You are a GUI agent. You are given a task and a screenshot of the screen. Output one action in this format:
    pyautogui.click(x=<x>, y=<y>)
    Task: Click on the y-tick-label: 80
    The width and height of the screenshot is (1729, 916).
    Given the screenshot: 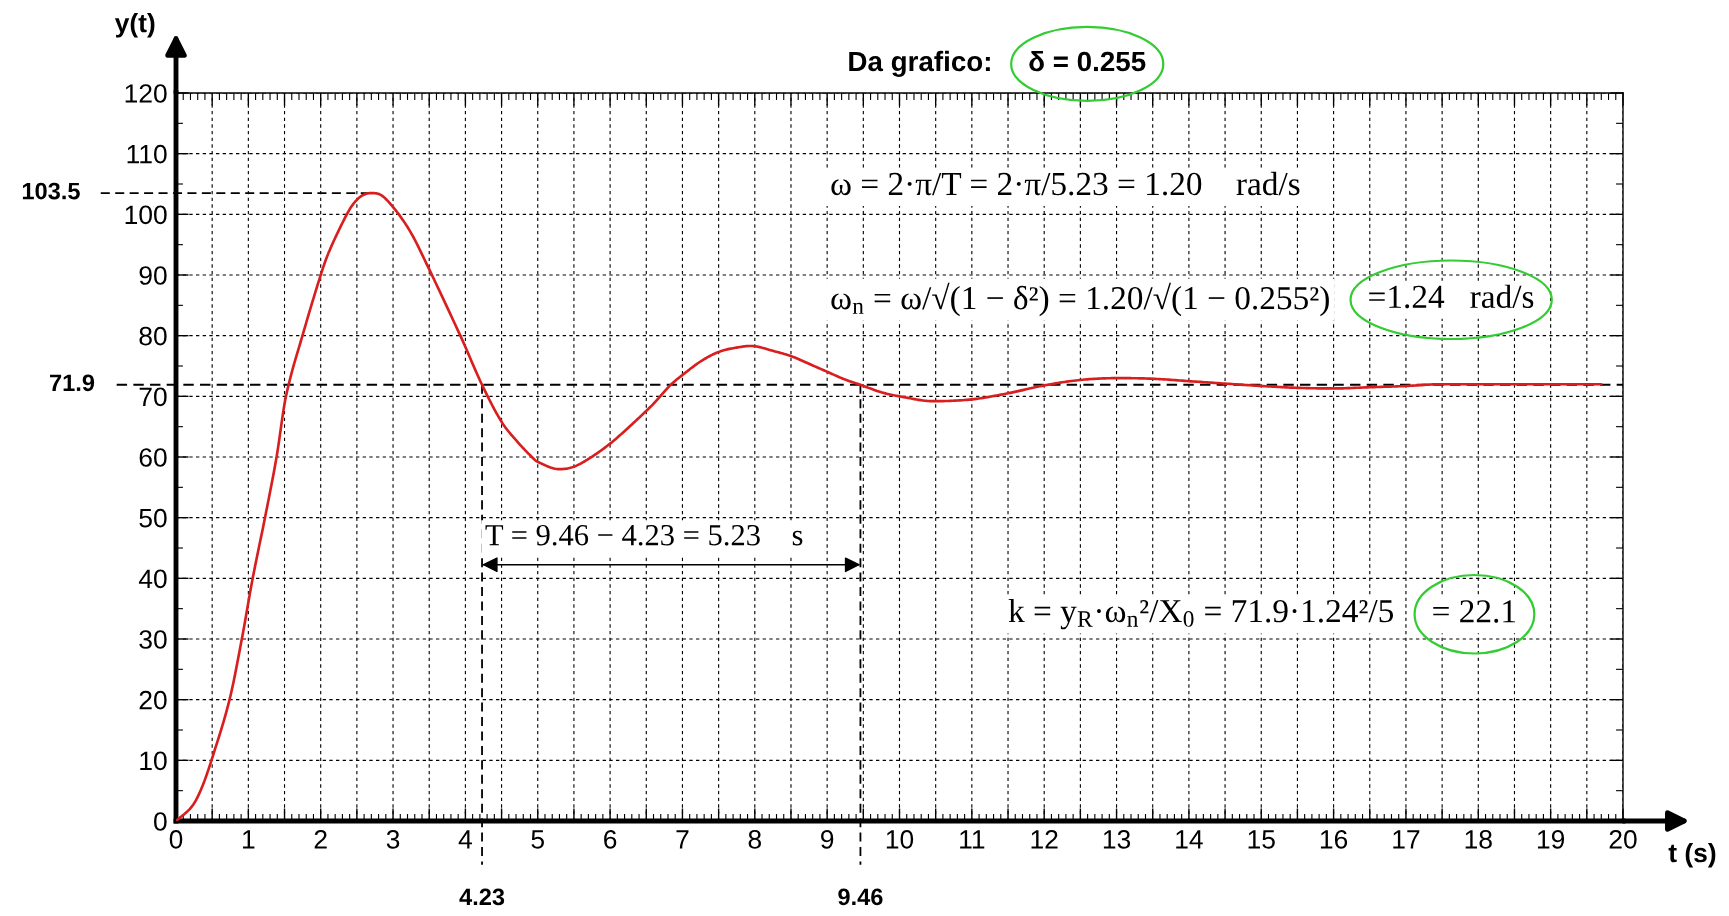 What is the action you would take?
    pyautogui.click(x=153, y=336)
    